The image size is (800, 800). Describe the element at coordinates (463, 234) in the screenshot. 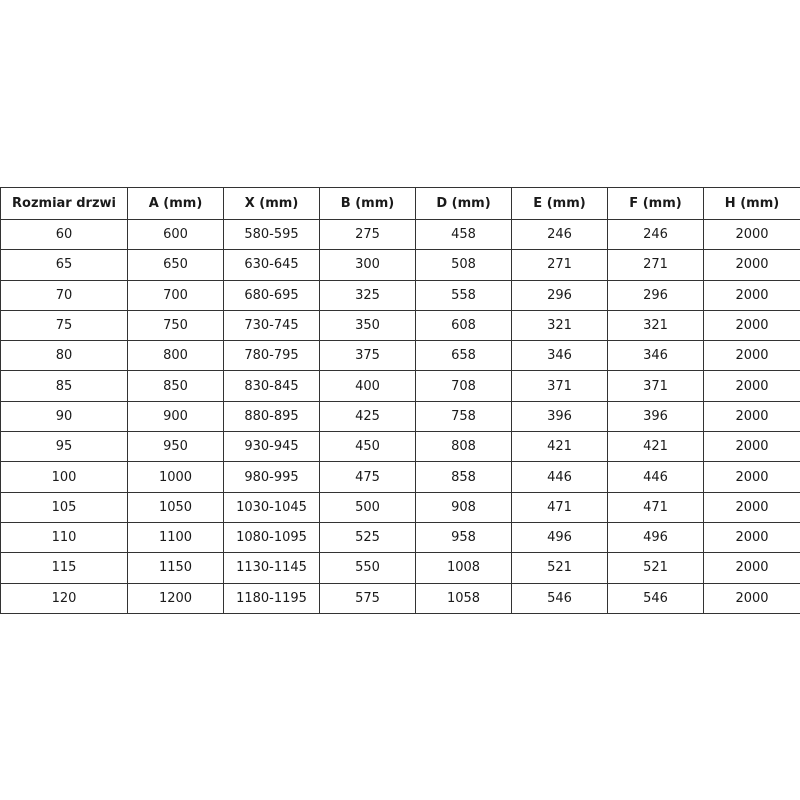

I see `table-cell: 458` at that location.